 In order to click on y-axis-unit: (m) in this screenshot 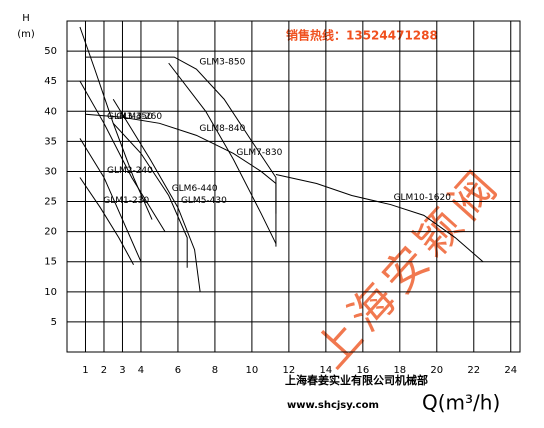, I will do `click(26, 34)`.